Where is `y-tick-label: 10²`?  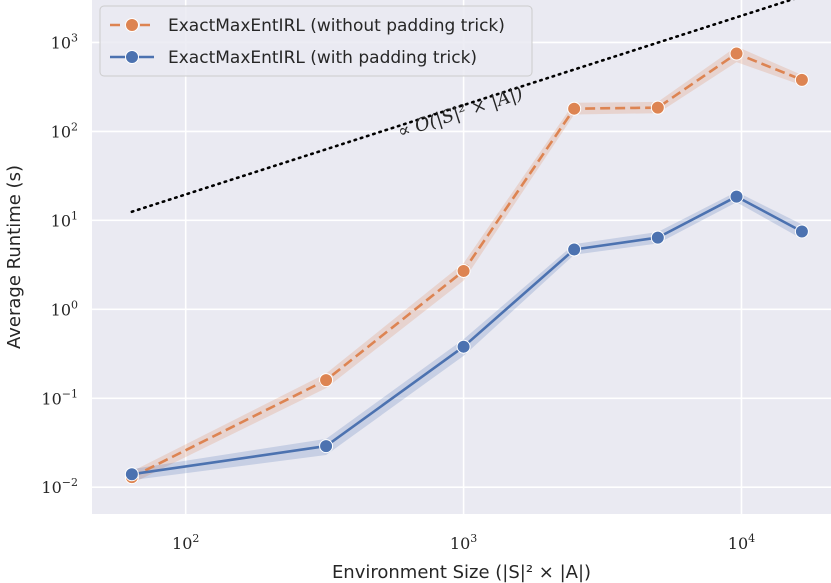 y-tick-label: 10² is located at coordinates (64, 130).